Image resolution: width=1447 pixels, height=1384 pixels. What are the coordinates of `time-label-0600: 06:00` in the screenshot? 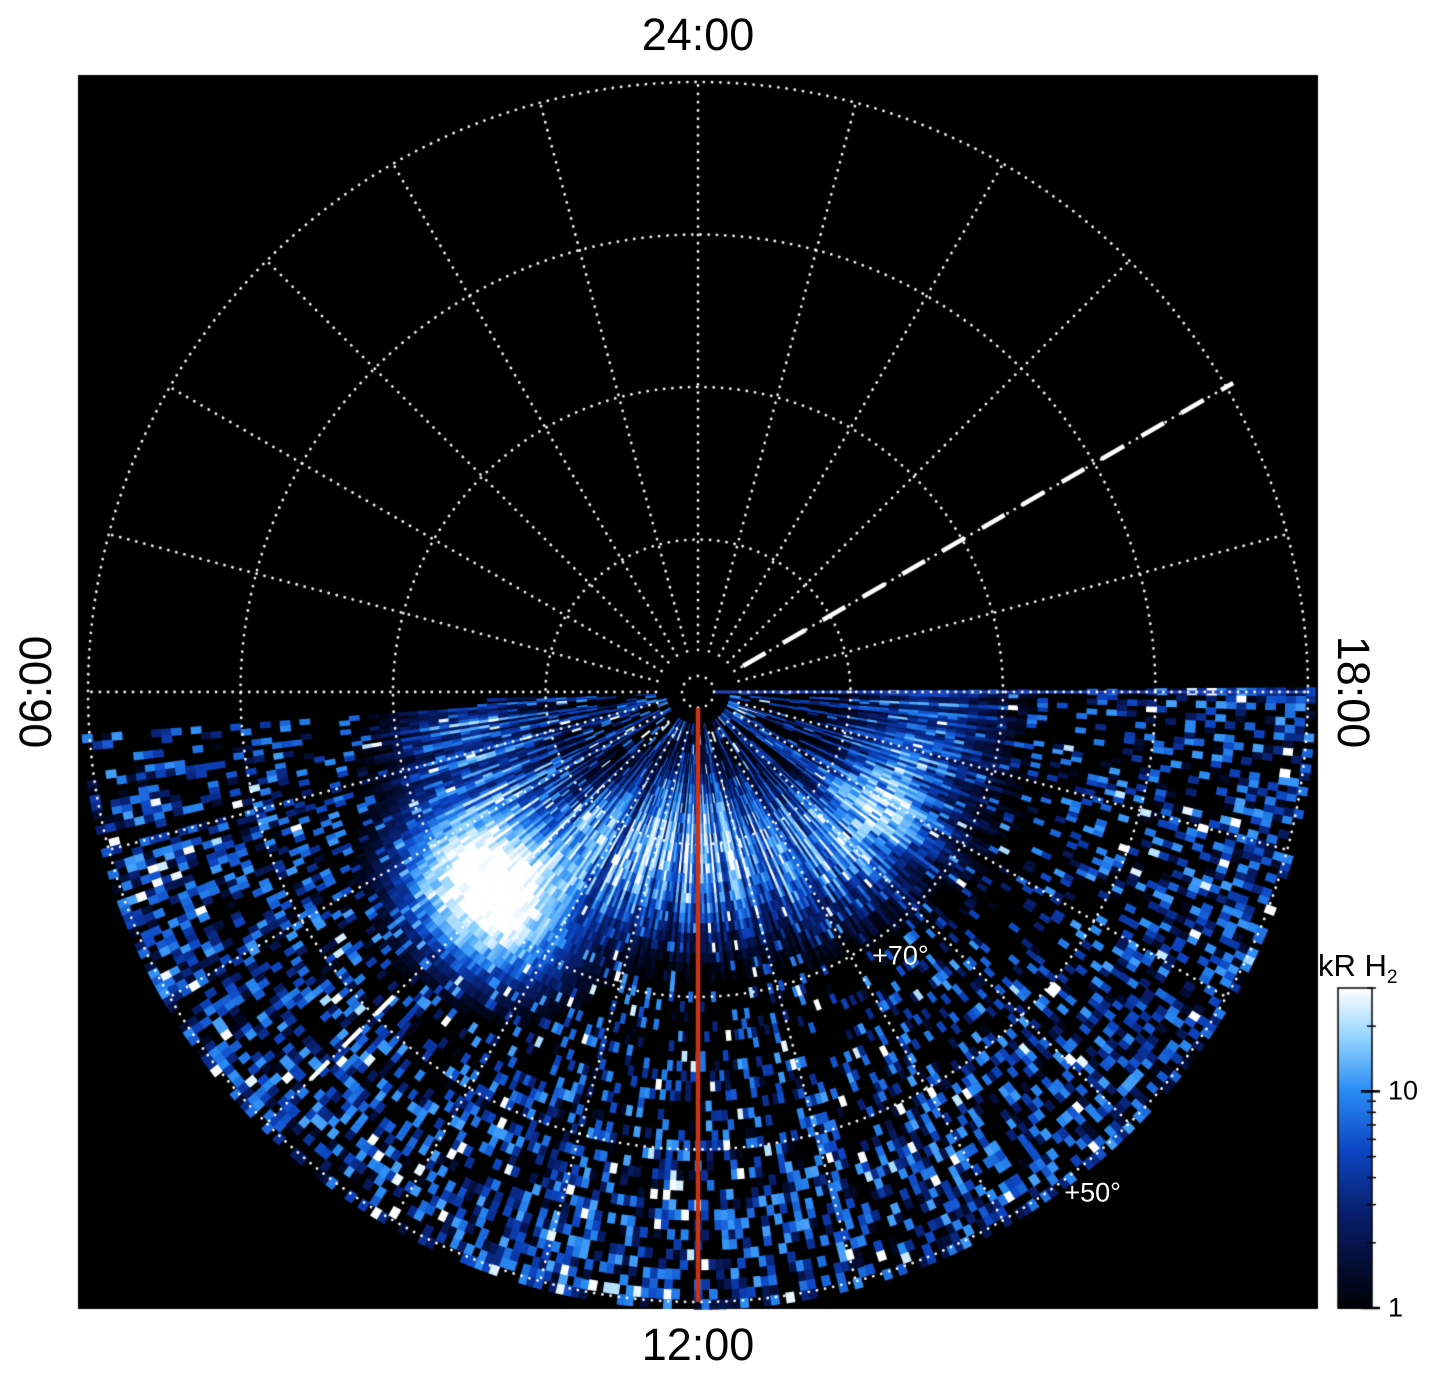 It's located at (35, 692).